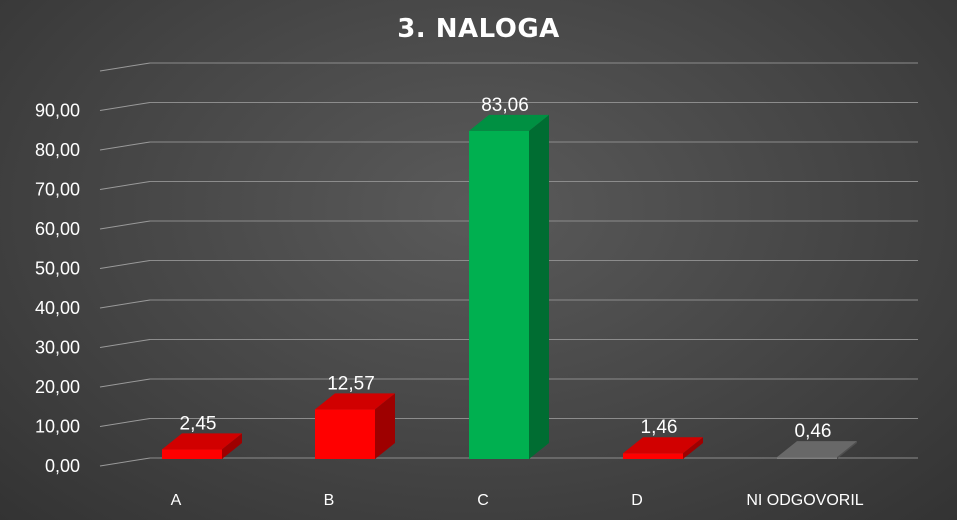  What do you see at coordinates (483, 500) in the screenshot?
I see `x-tick-label: C` at bounding box center [483, 500].